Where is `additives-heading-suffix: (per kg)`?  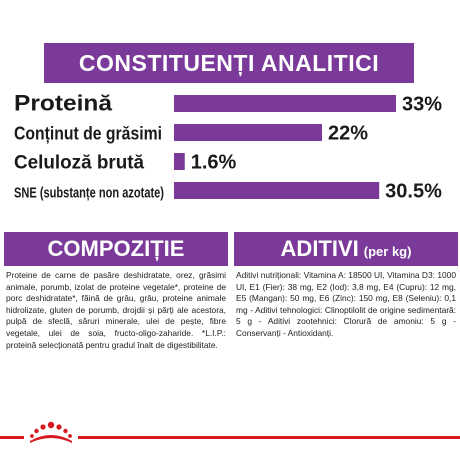 additives-heading-suffix: (per kg) is located at coordinates (387, 251).